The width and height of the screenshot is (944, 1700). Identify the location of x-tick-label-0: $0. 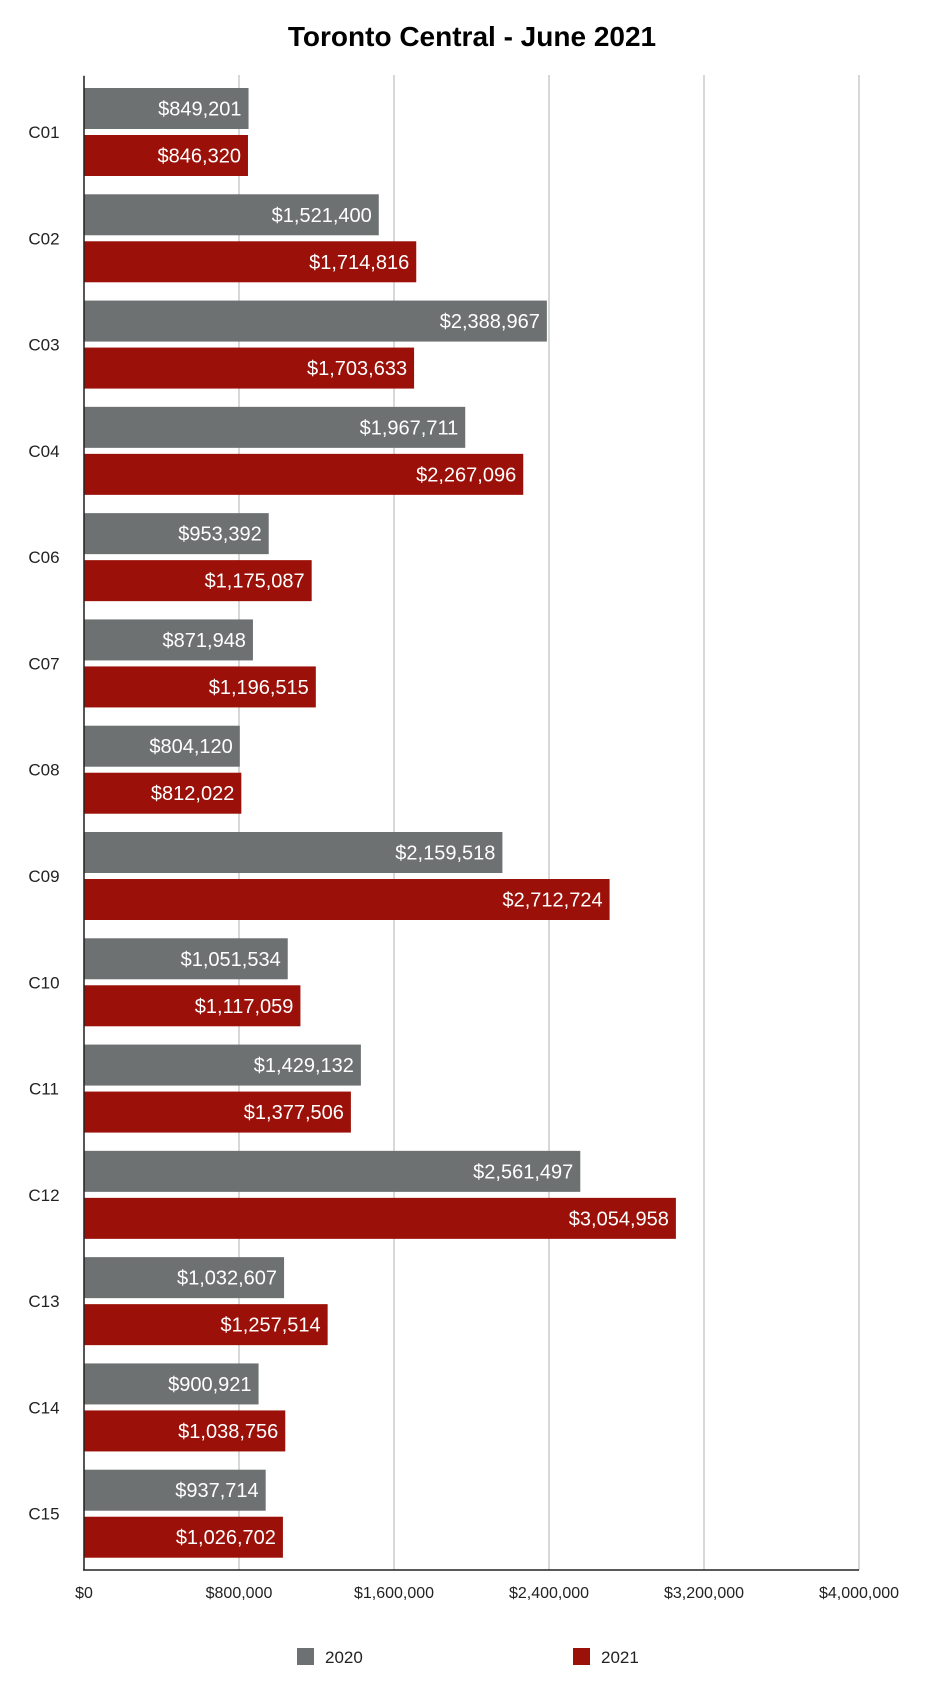
(84, 1593).